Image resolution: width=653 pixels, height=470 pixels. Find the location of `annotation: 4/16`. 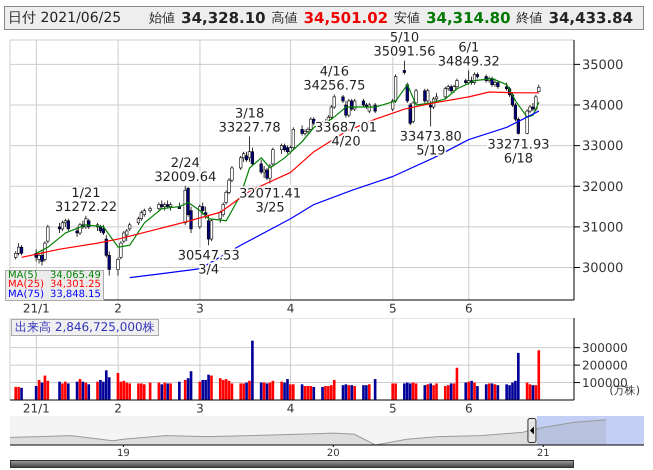

annotation: 4/16 is located at coordinates (334, 72).